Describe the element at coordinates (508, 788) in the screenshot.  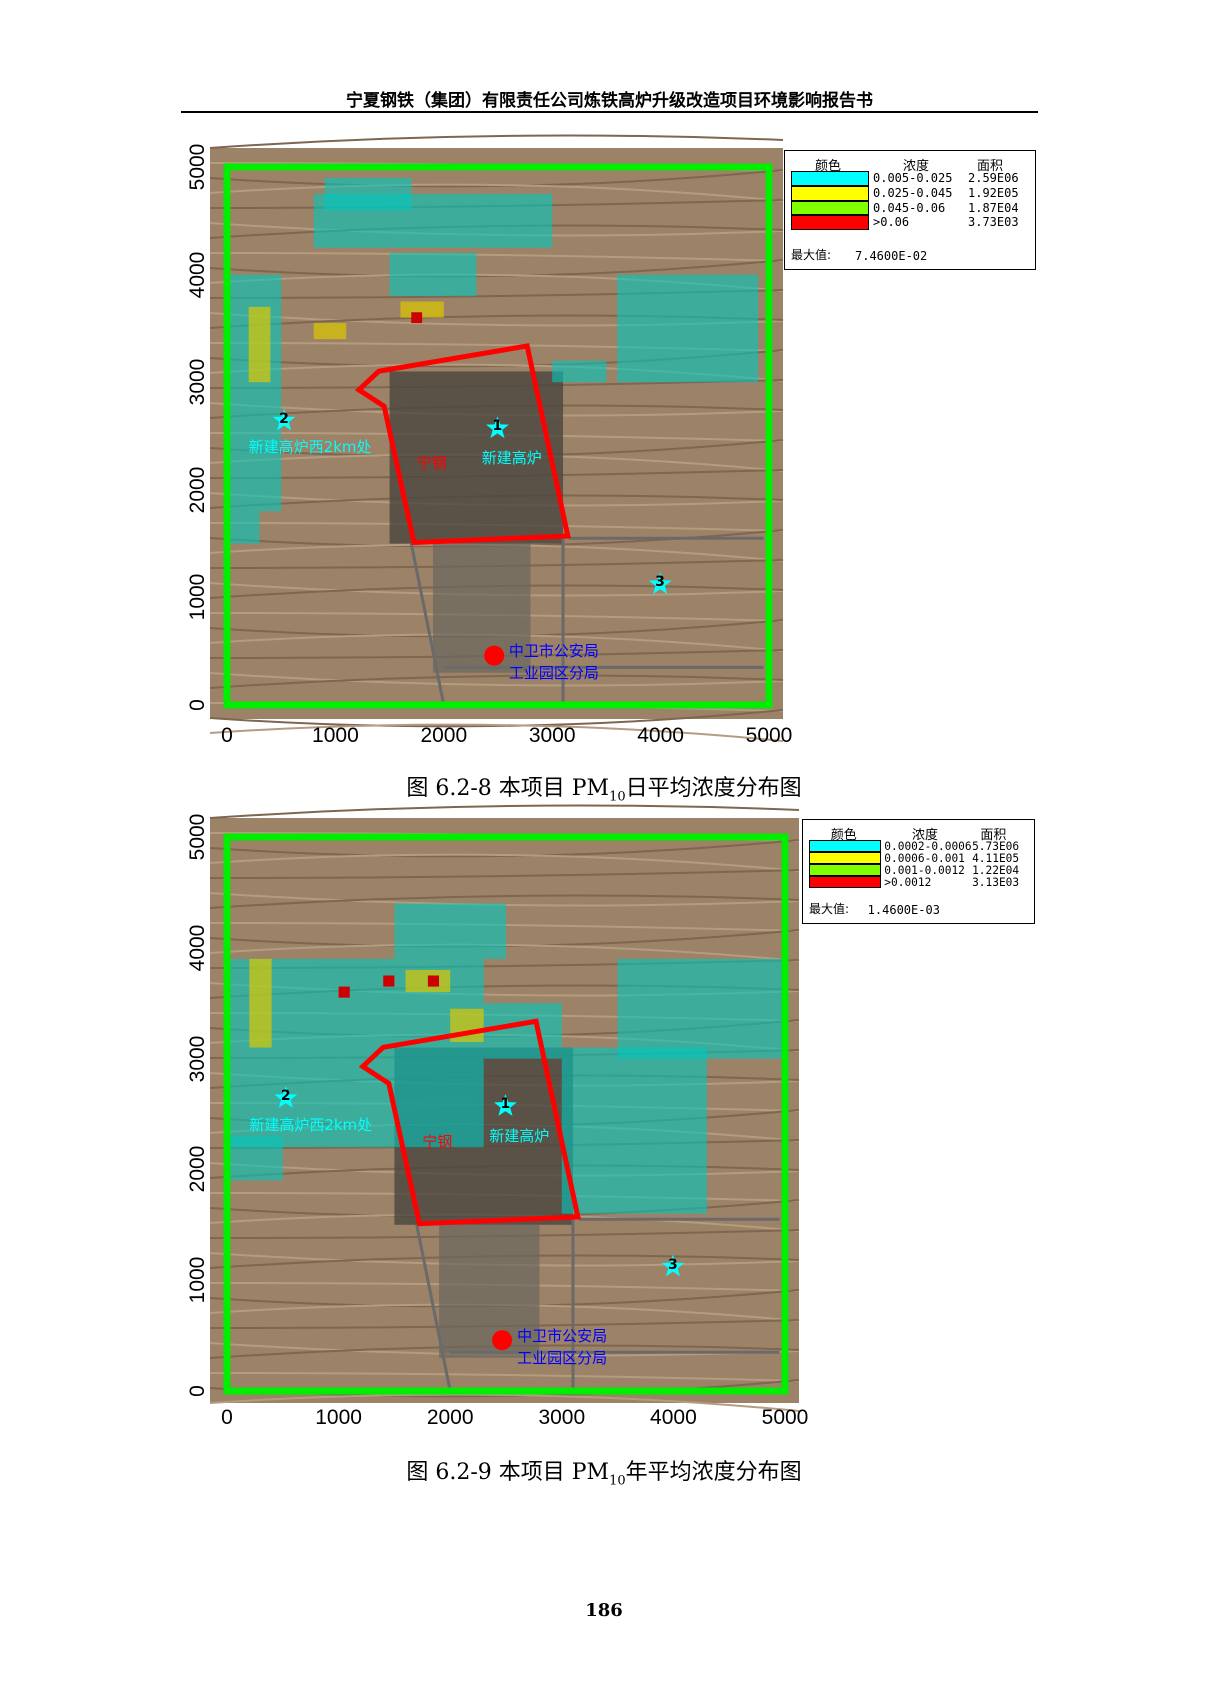
I see `caption-text: 图 6.2-8 本项目 PM` at that location.